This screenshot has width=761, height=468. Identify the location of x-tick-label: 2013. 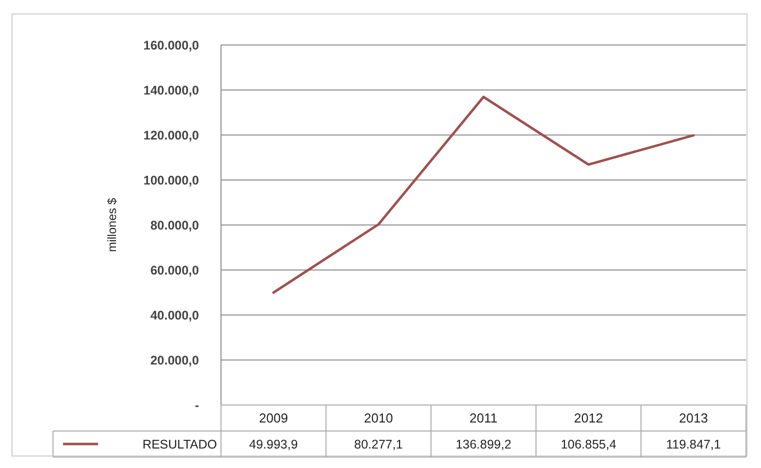
(693, 418).